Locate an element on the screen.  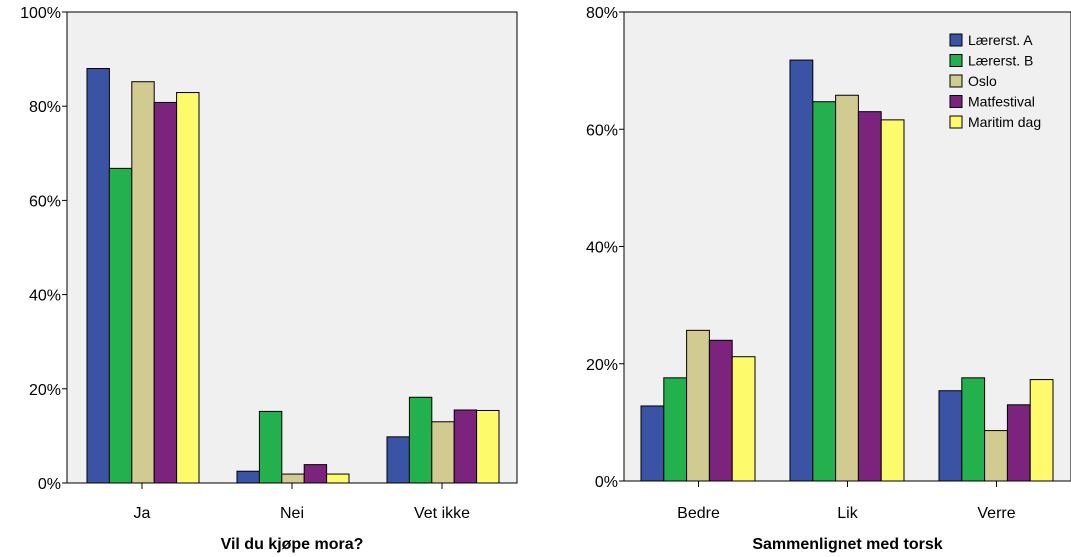
x-tick-label: Verre is located at coordinates (996, 513).